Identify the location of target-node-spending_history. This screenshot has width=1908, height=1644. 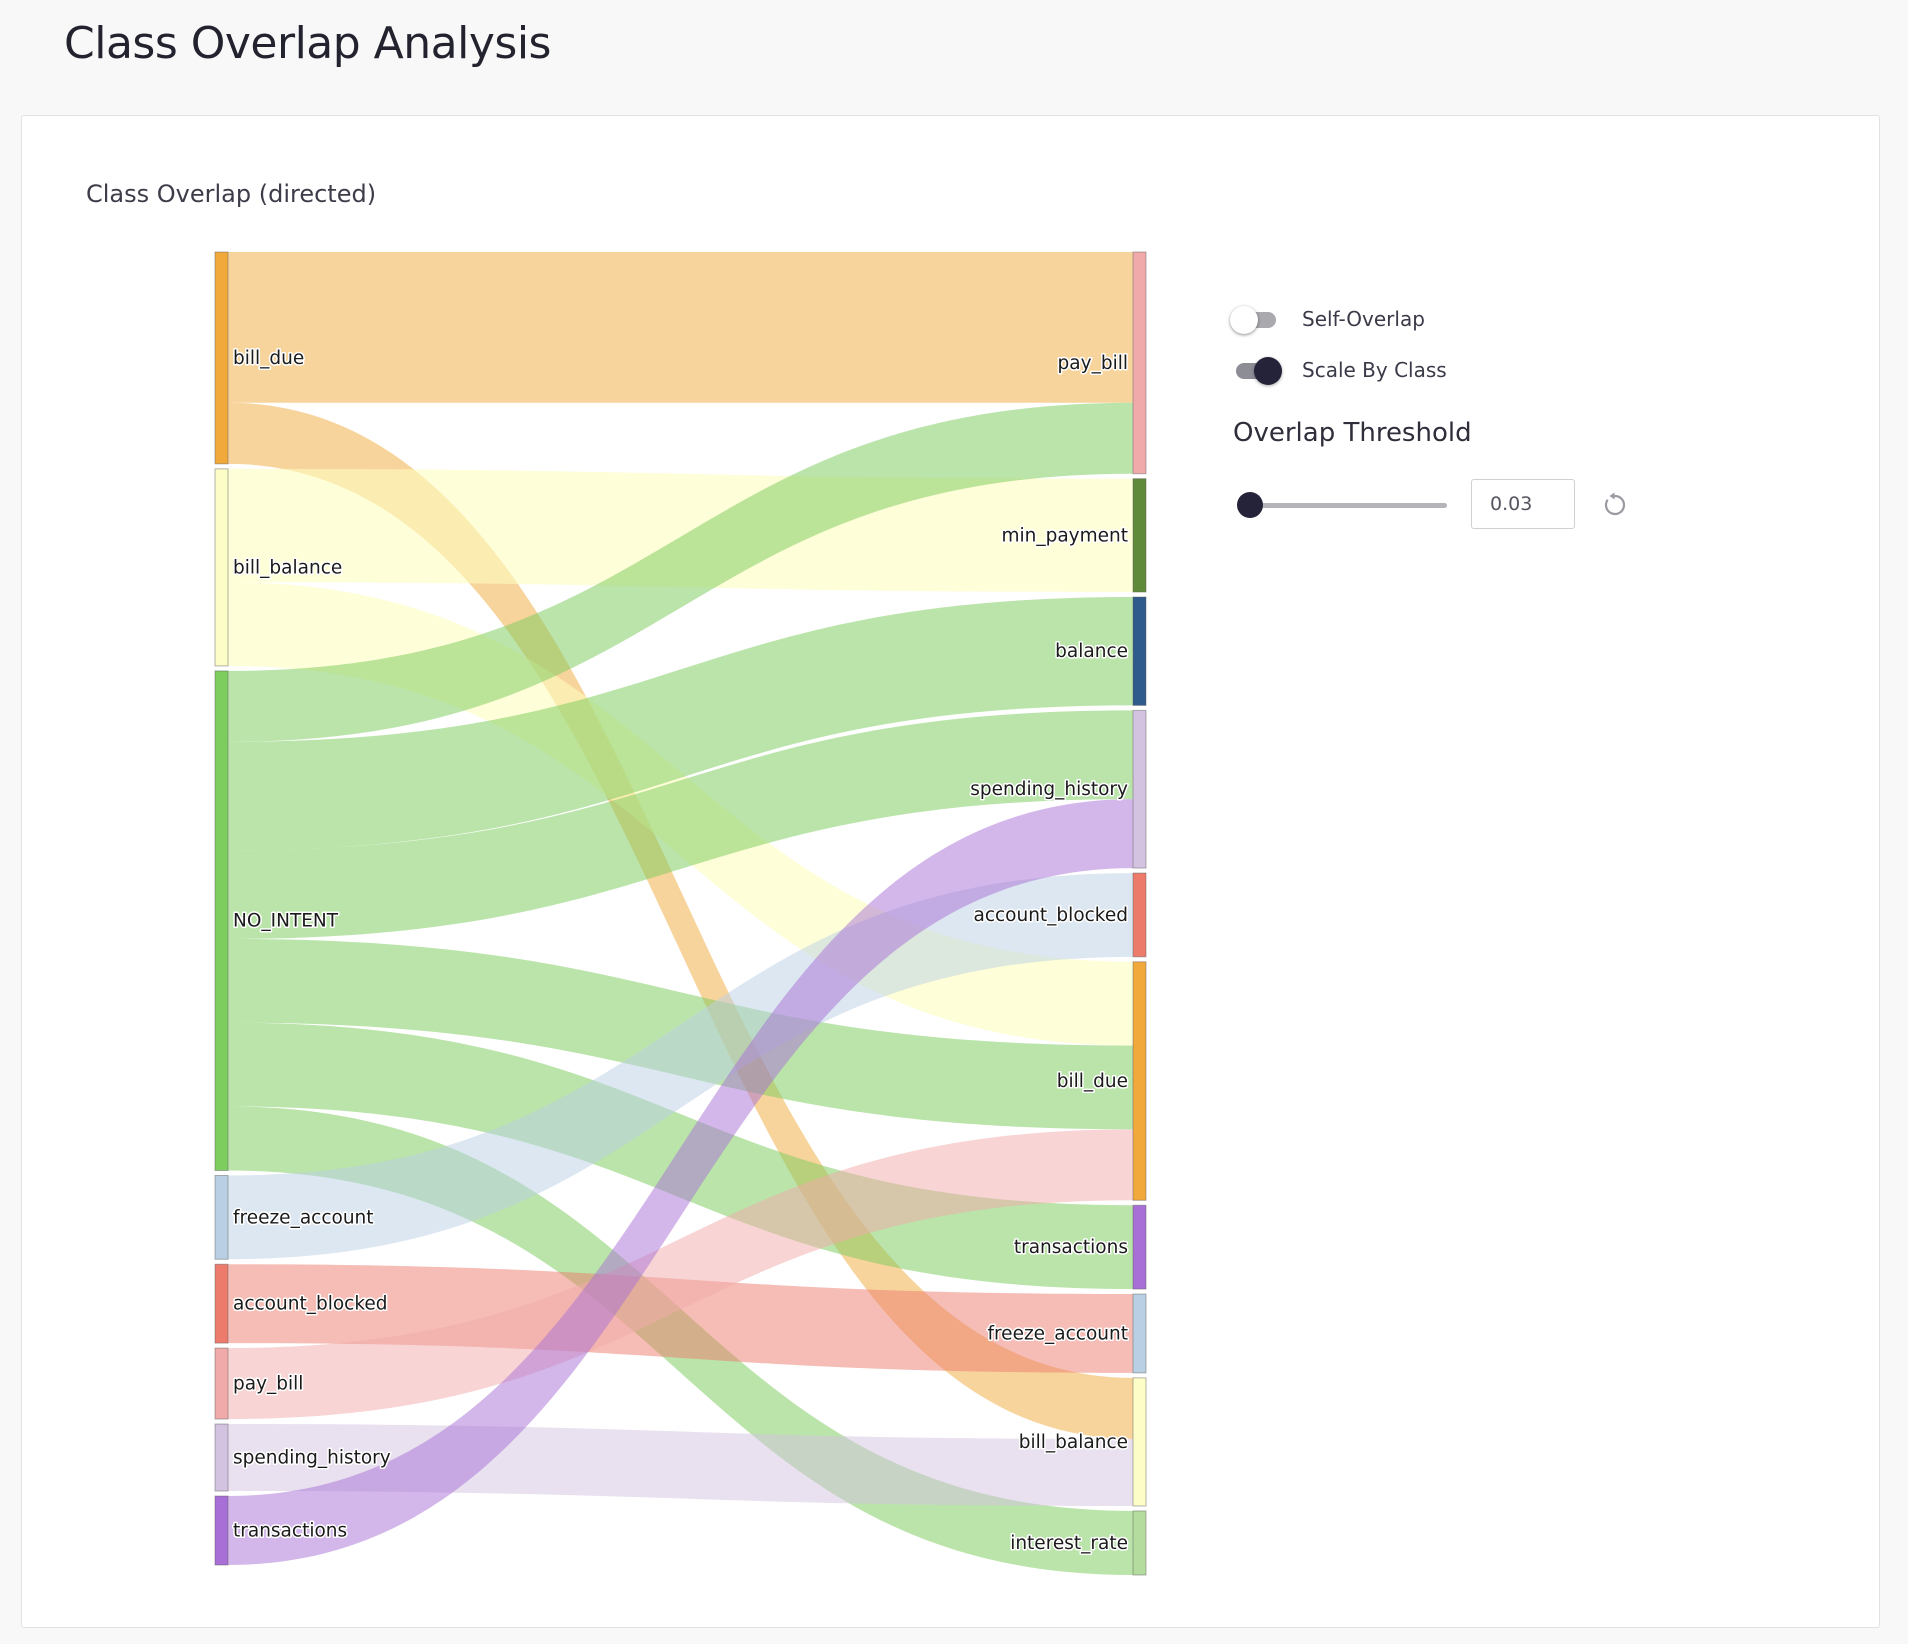
(1139, 789).